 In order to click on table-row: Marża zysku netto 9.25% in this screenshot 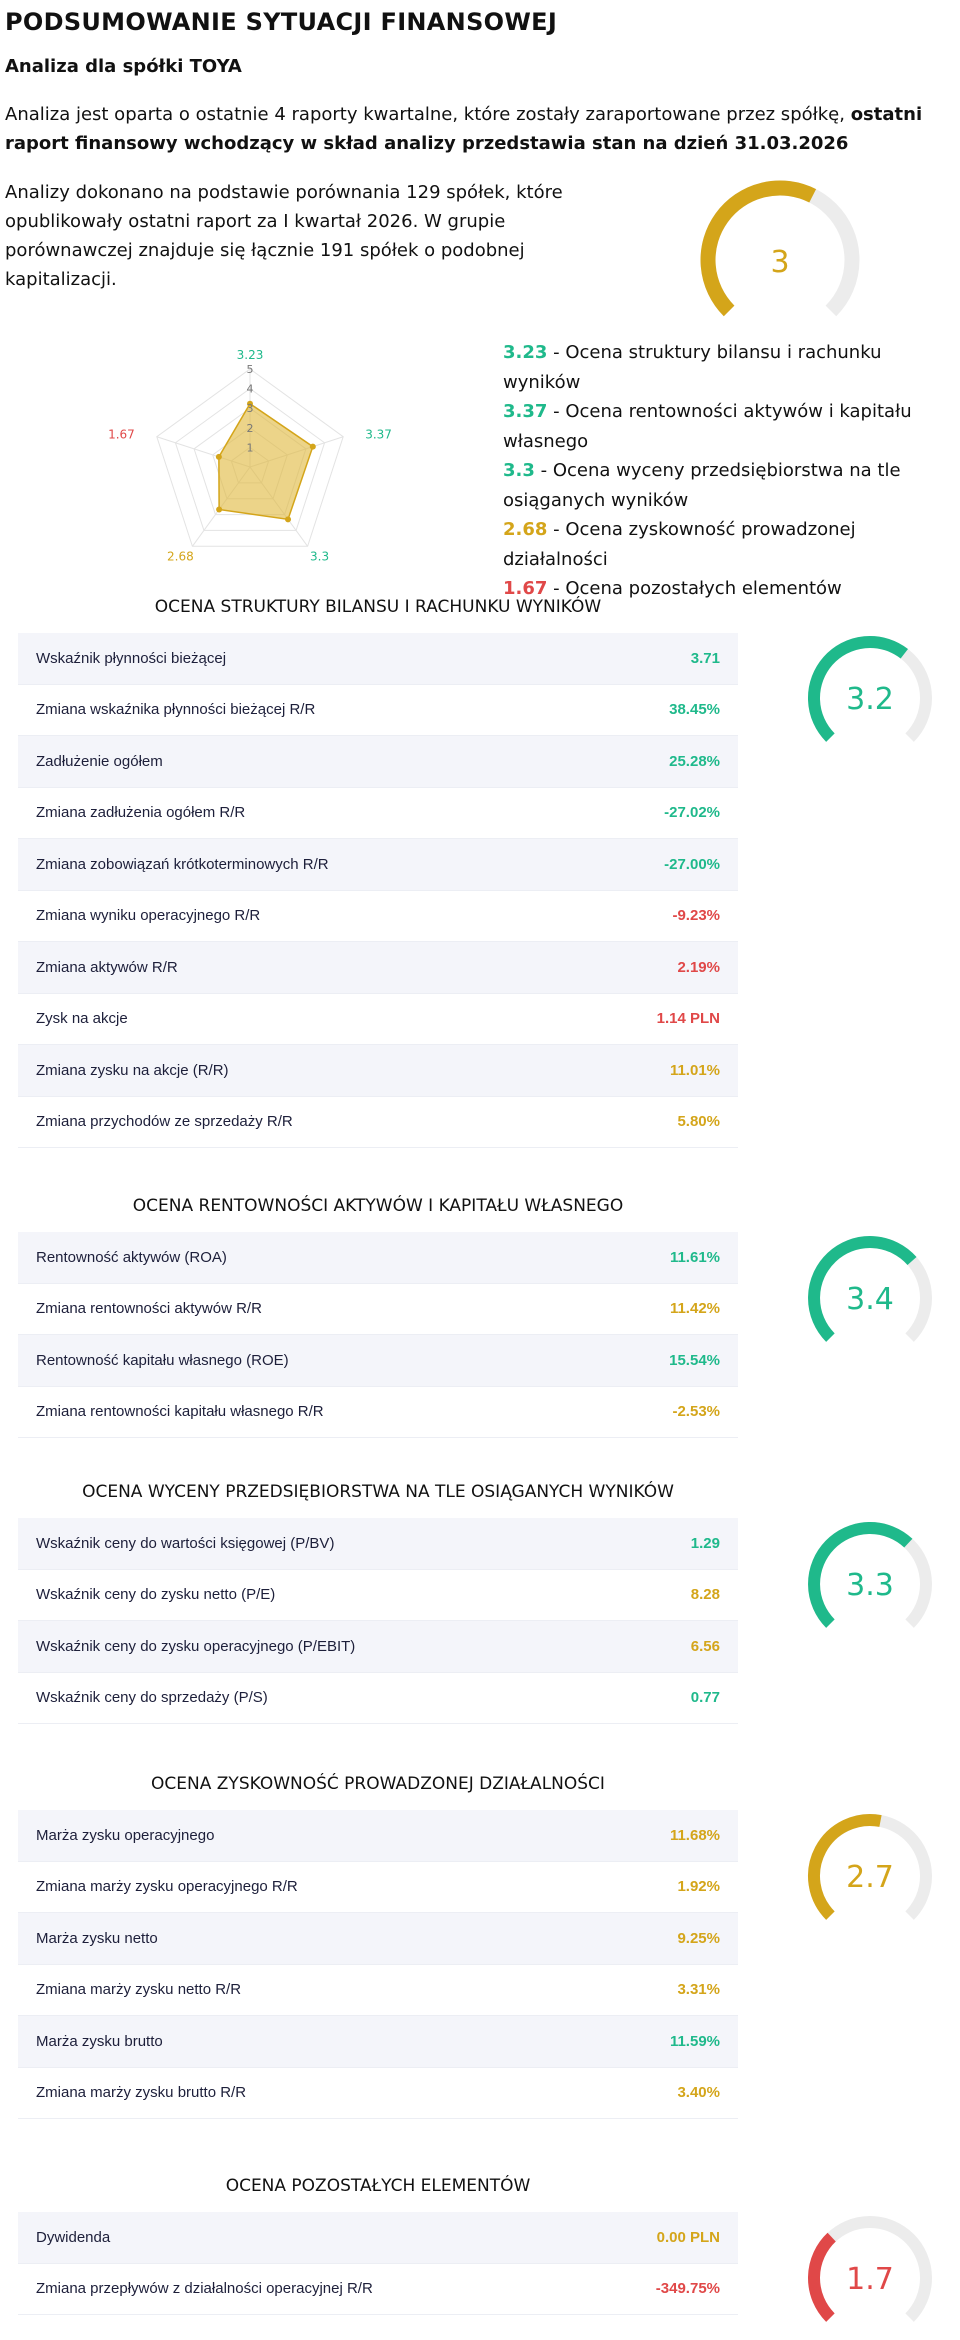, I will do `click(378, 1939)`.